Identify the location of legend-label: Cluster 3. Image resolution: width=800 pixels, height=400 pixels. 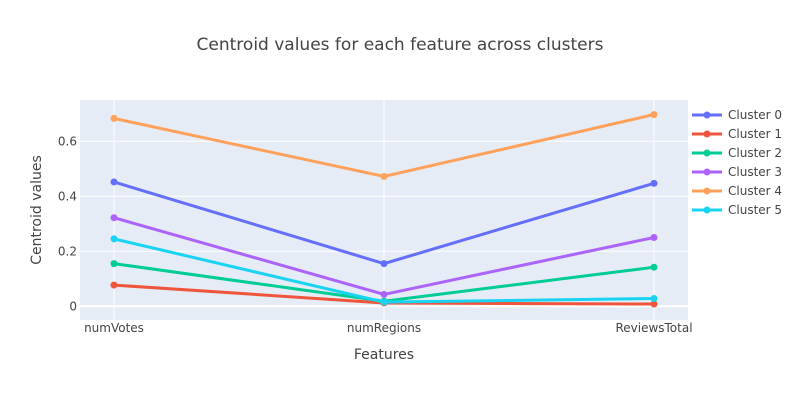
(755, 172).